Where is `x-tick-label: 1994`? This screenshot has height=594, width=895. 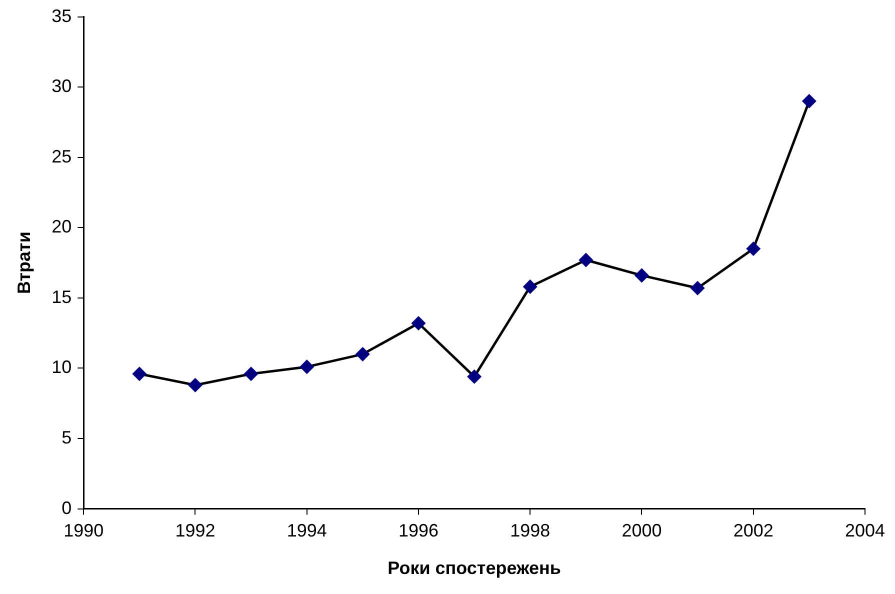 x-tick-label: 1994 is located at coordinates (306, 530).